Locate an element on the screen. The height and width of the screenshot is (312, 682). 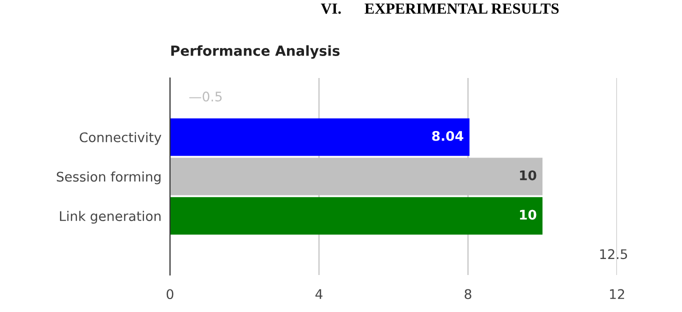
x-tick-label: 12 is located at coordinates (617, 294).